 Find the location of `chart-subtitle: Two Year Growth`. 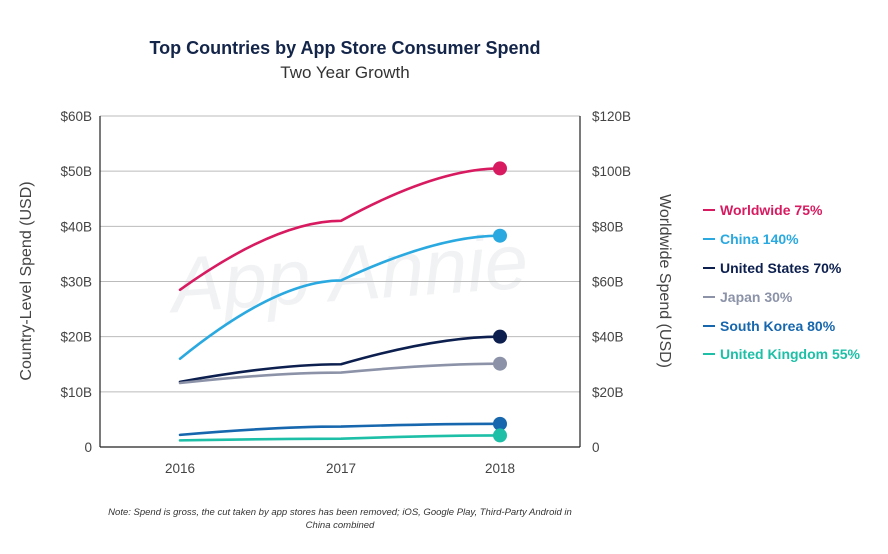

chart-subtitle: Two Year Growth is located at coordinates (345, 72).